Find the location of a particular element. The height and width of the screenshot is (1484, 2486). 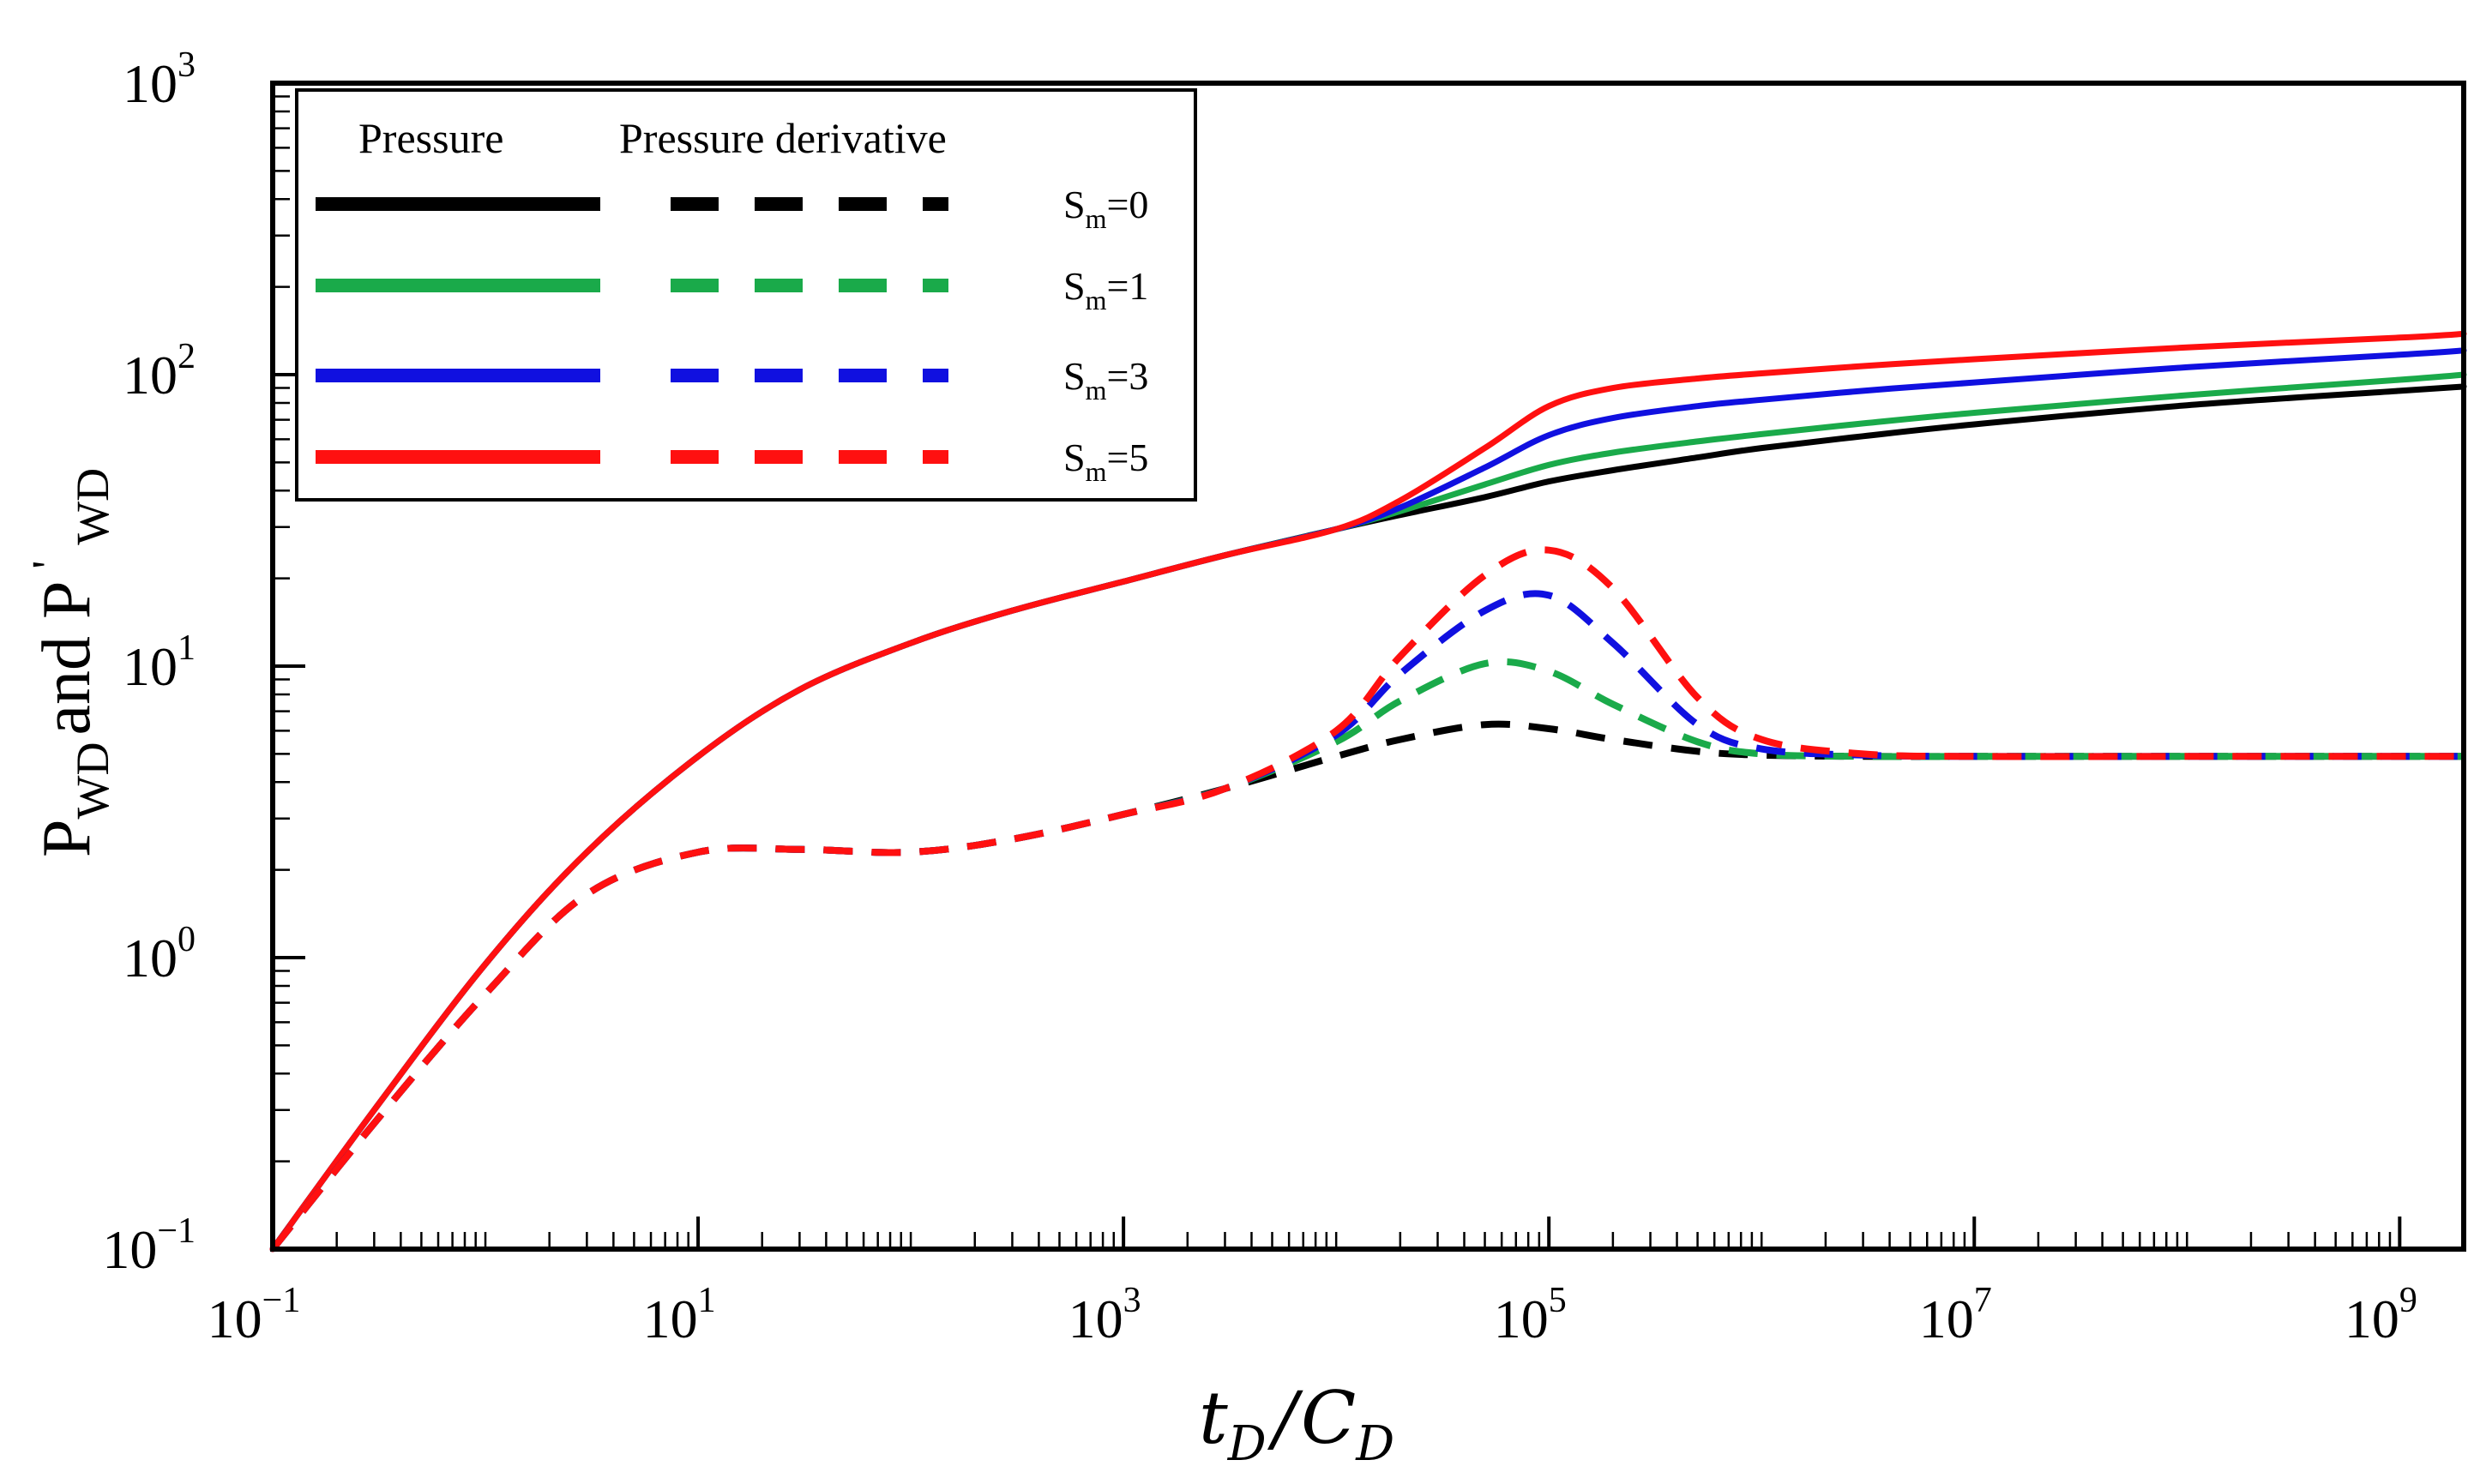

legend-header-derivative: Pressure derivative is located at coordinates (783, 138).